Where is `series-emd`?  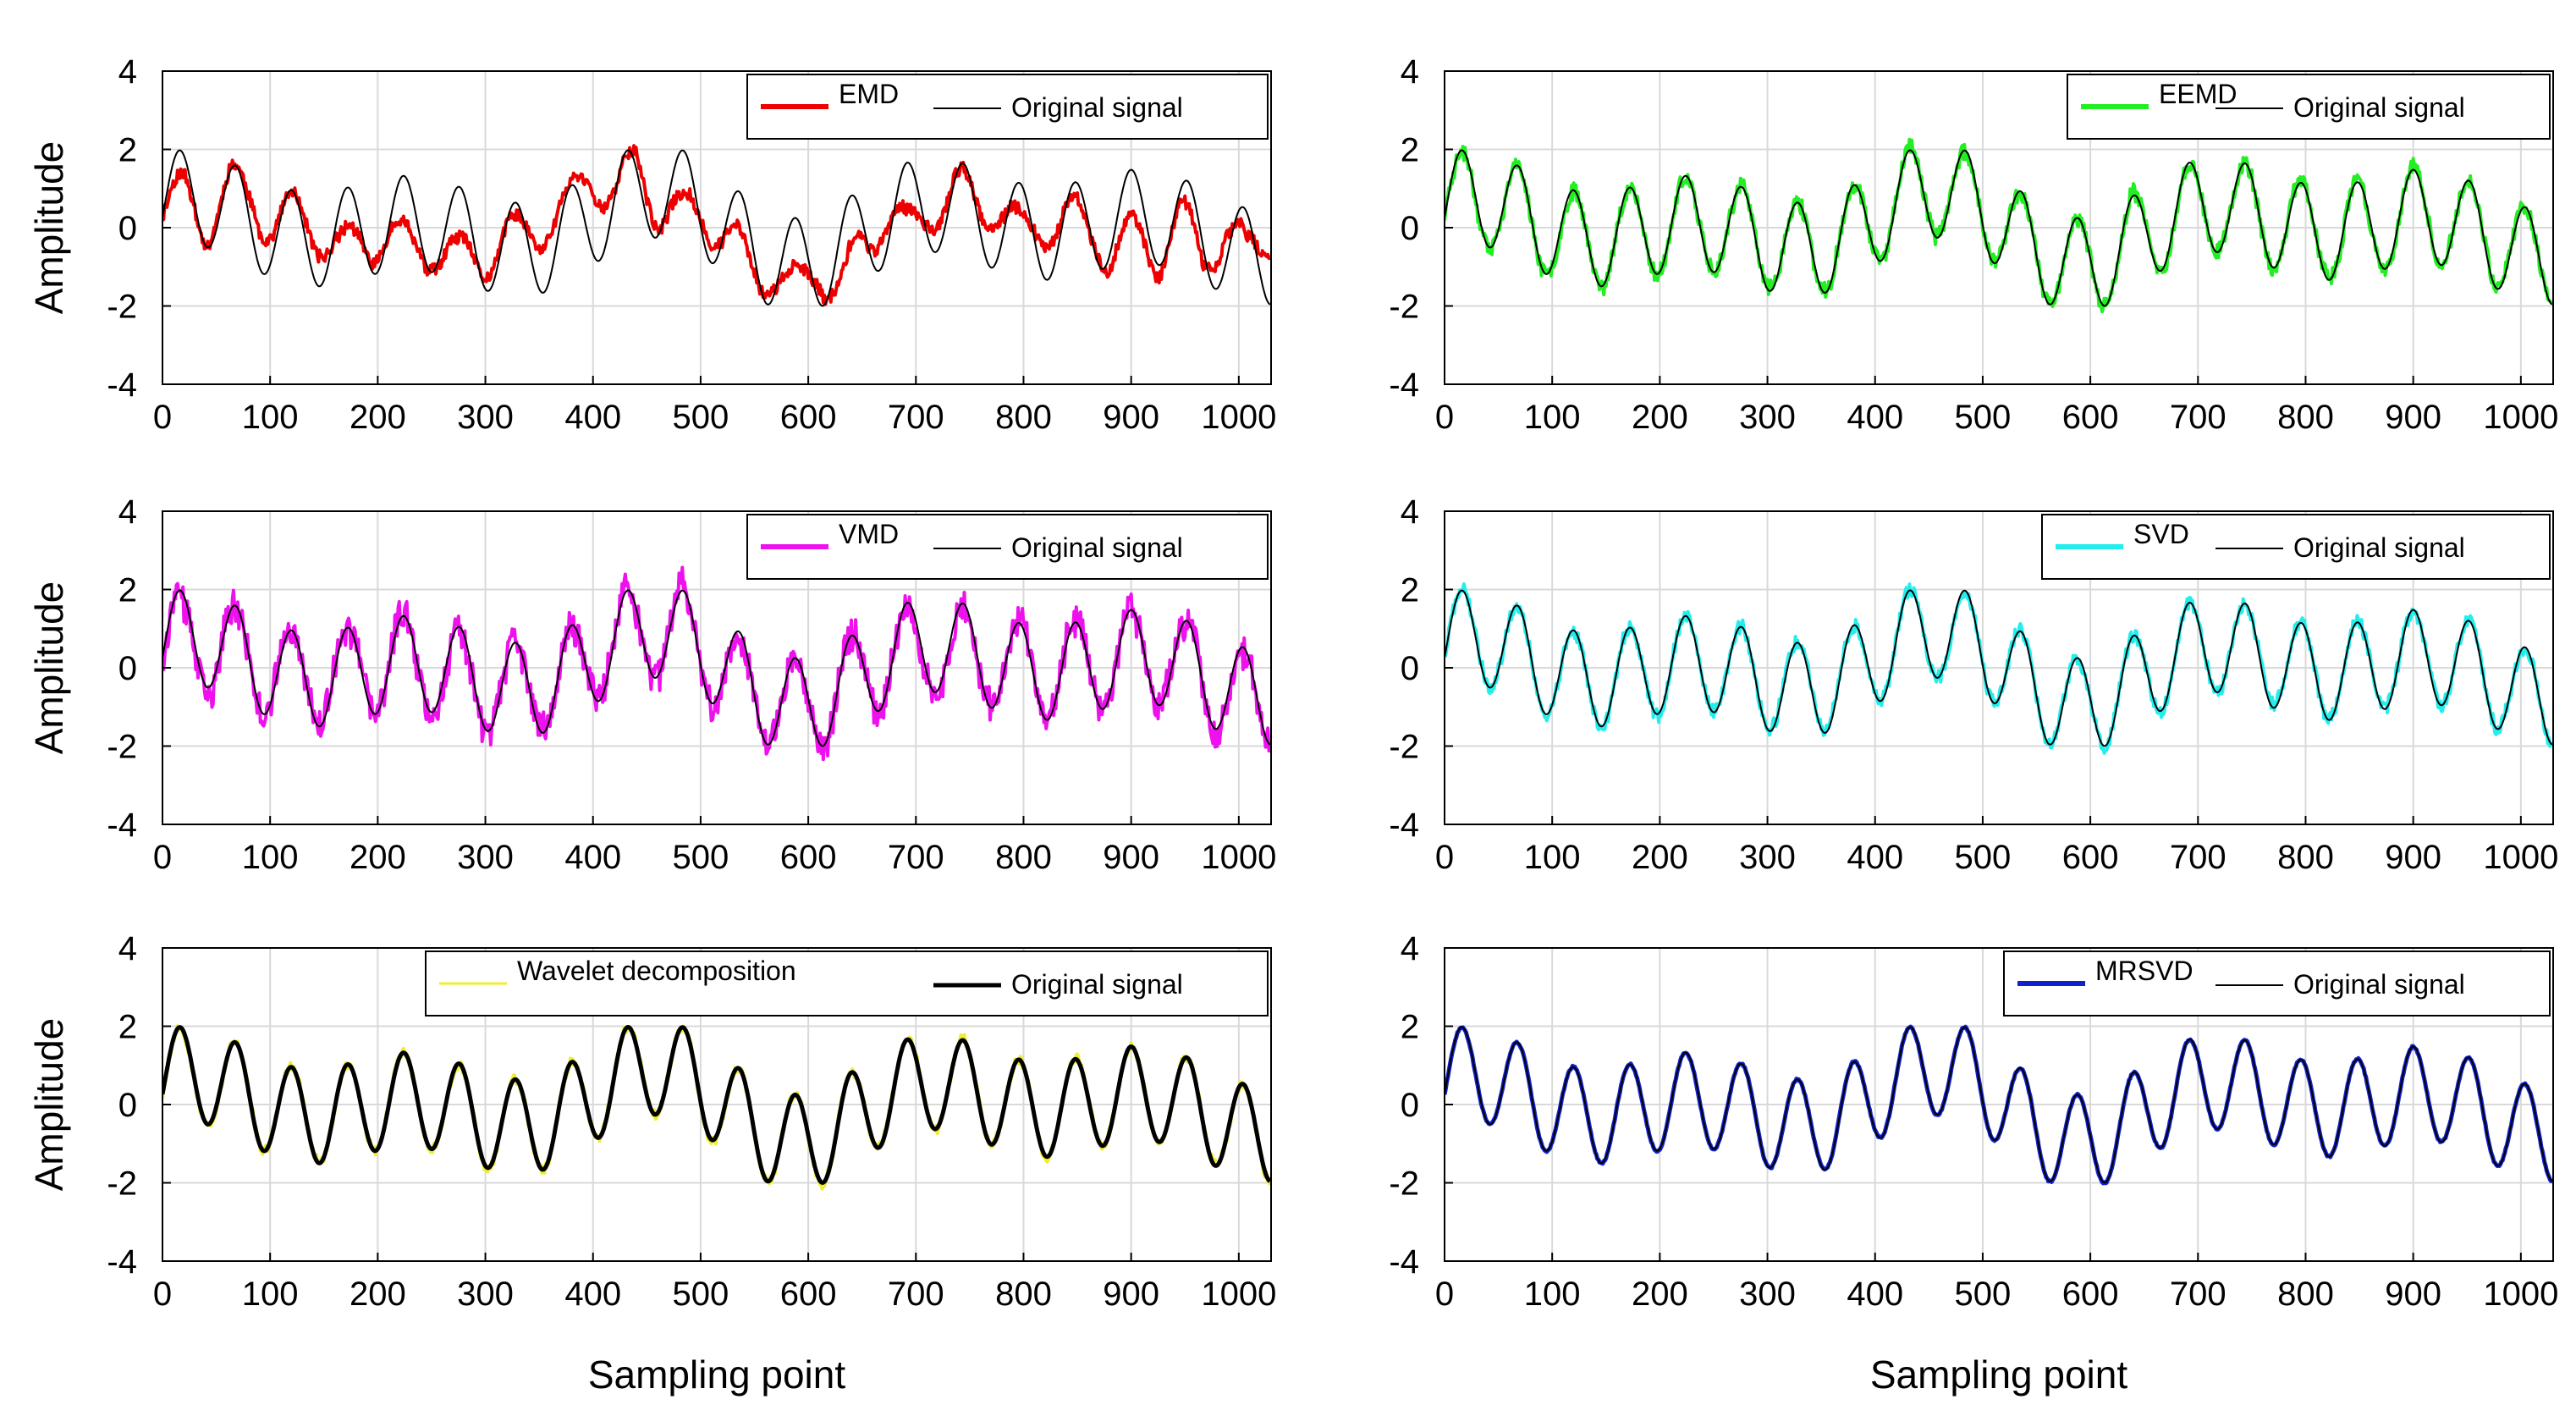
series-emd is located at coordinates (716, 225).